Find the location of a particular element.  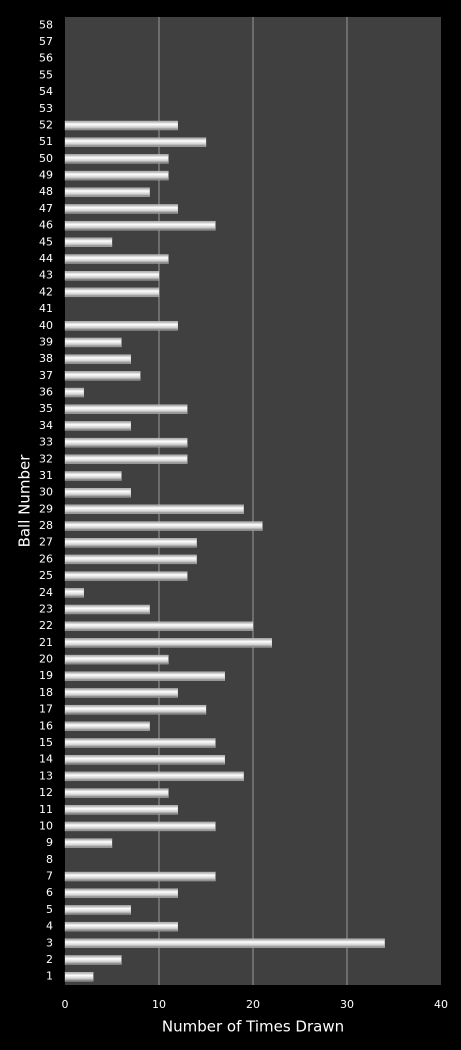

x-tick-label: 20 is located at coordinates (253, 1004).